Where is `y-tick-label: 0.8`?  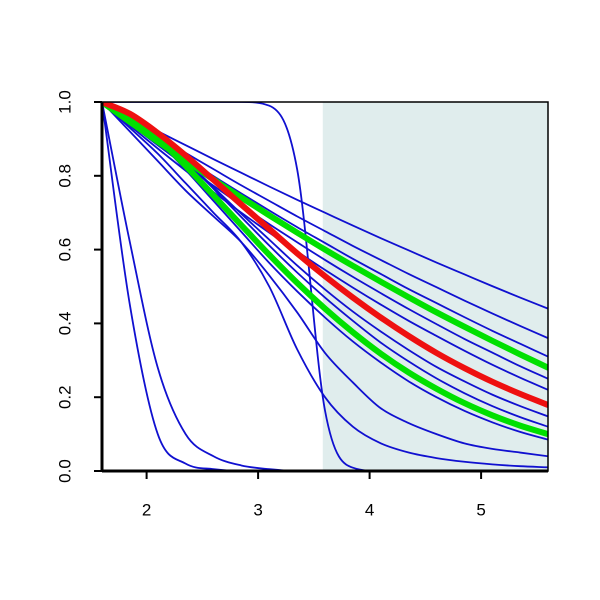
y-tick-label: 0.8 is located at coordinates (64, 176).